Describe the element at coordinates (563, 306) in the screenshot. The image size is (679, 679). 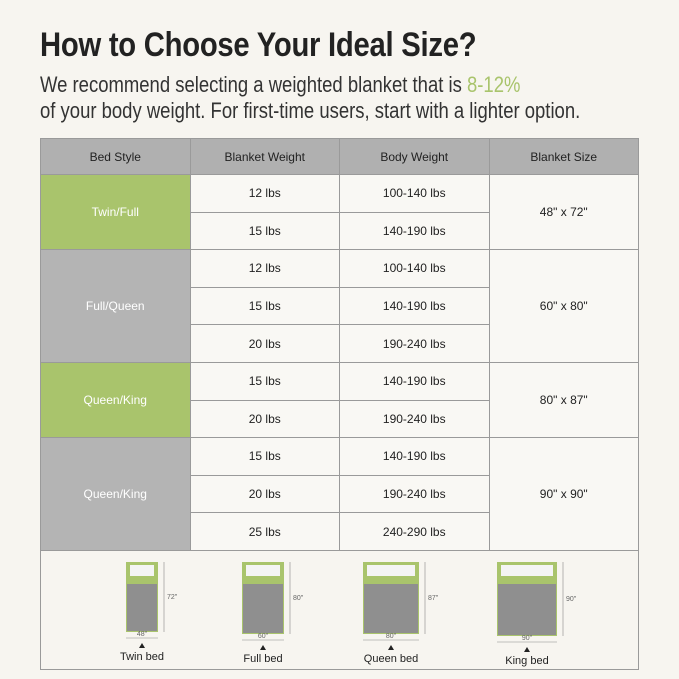
I see `blanket-size-cell: 60" x 80"` at that location.